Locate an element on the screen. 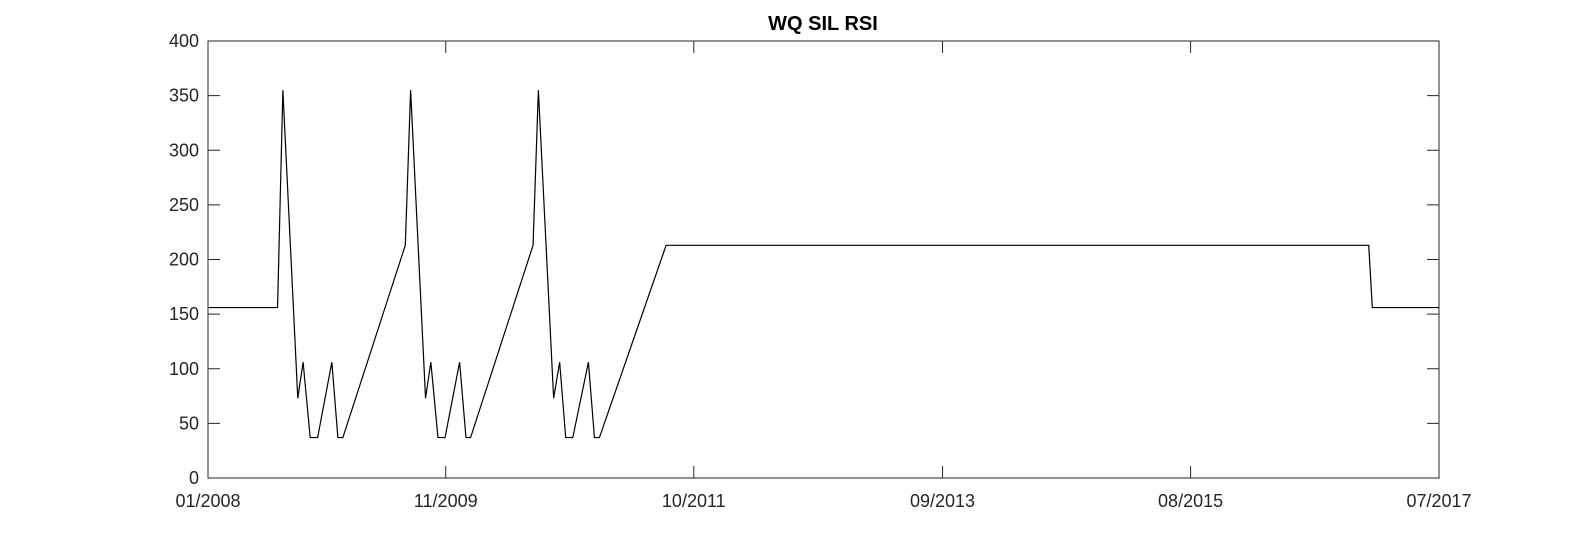 The image size is (1590, 536). x-tick-label: 07/2017 is located at coordinates (1438, 501).